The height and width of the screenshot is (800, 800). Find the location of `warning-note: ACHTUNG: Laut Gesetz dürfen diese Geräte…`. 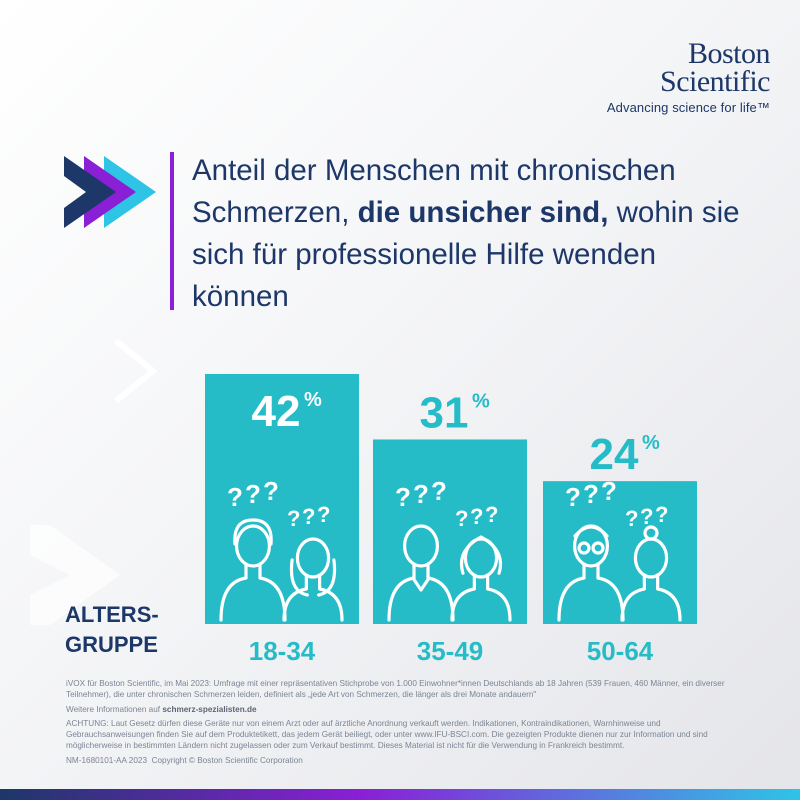

warning-note: ACHTUNG: Laut Gesetz dürfen diese Geräte… is located at coordinates (387, 734).